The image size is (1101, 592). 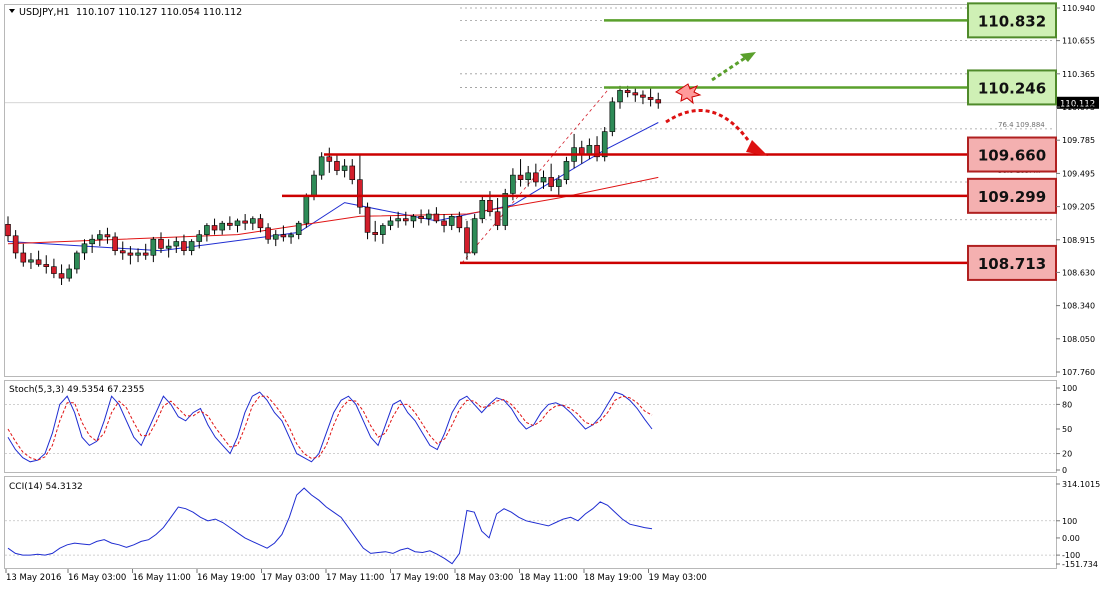 I want to click on level-label: 108.713, so click(x=1012, y=264).